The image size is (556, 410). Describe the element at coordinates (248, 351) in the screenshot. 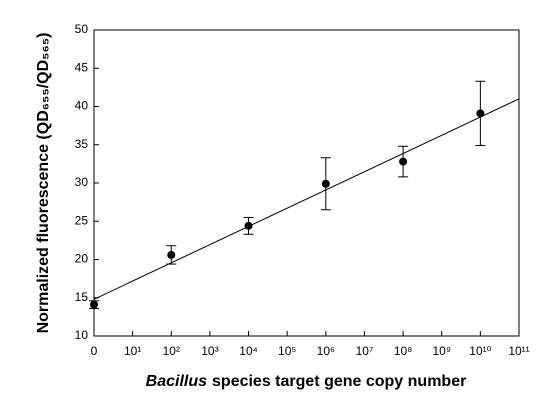

I see `x-tick-label: 10⁴` at that location.